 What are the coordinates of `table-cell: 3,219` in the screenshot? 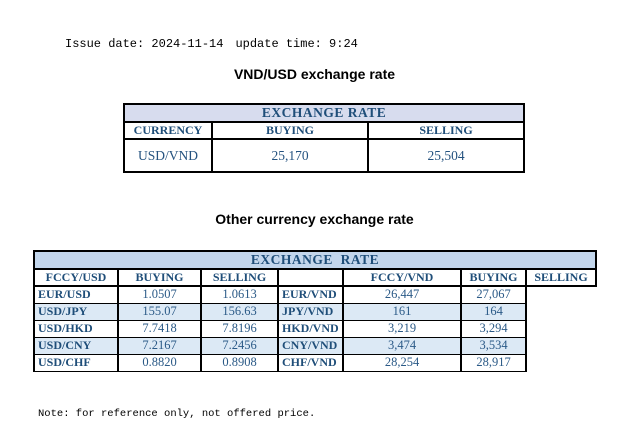 It's located at (402, 328).